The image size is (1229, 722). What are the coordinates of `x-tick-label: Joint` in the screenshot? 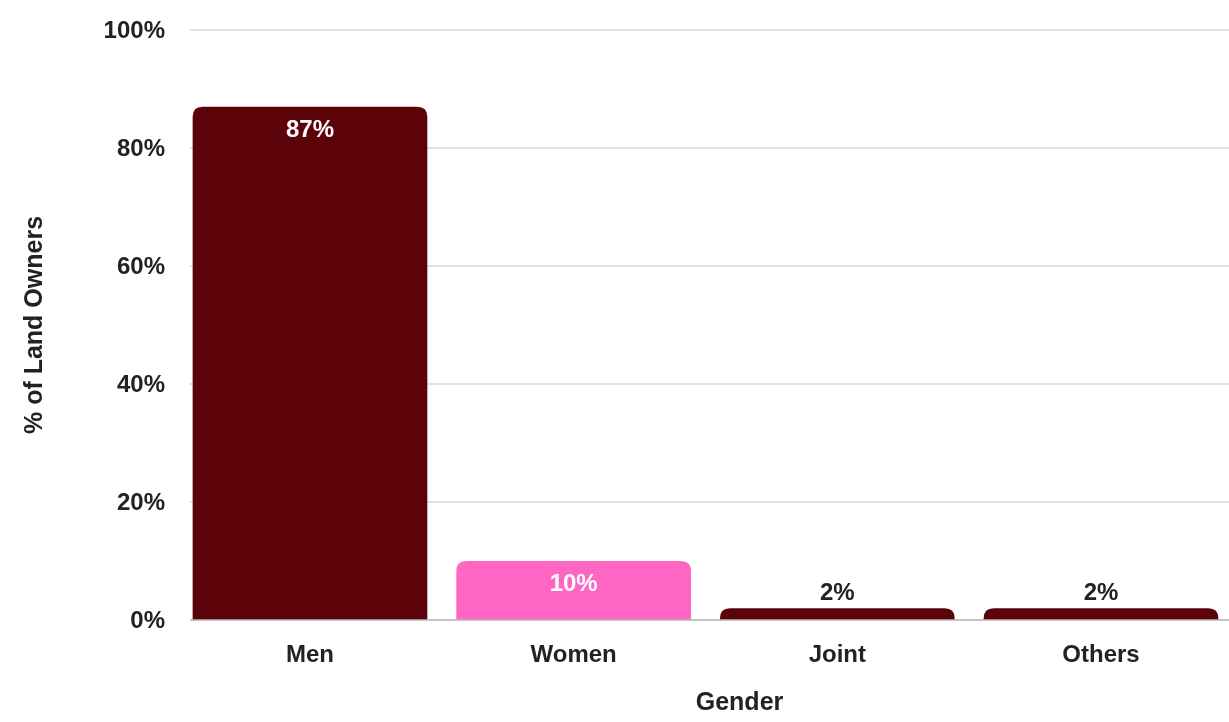 It's located at (837, 653).